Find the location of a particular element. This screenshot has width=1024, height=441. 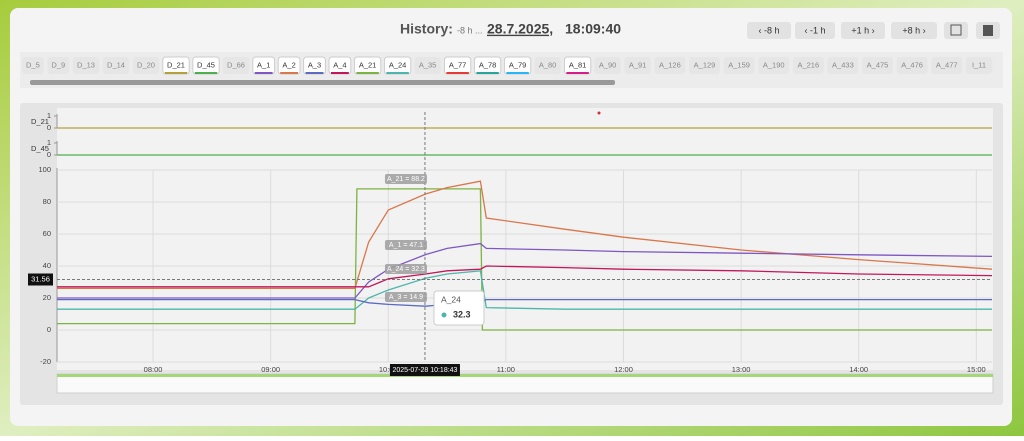

tooltip is located at coordinates (459, 308).